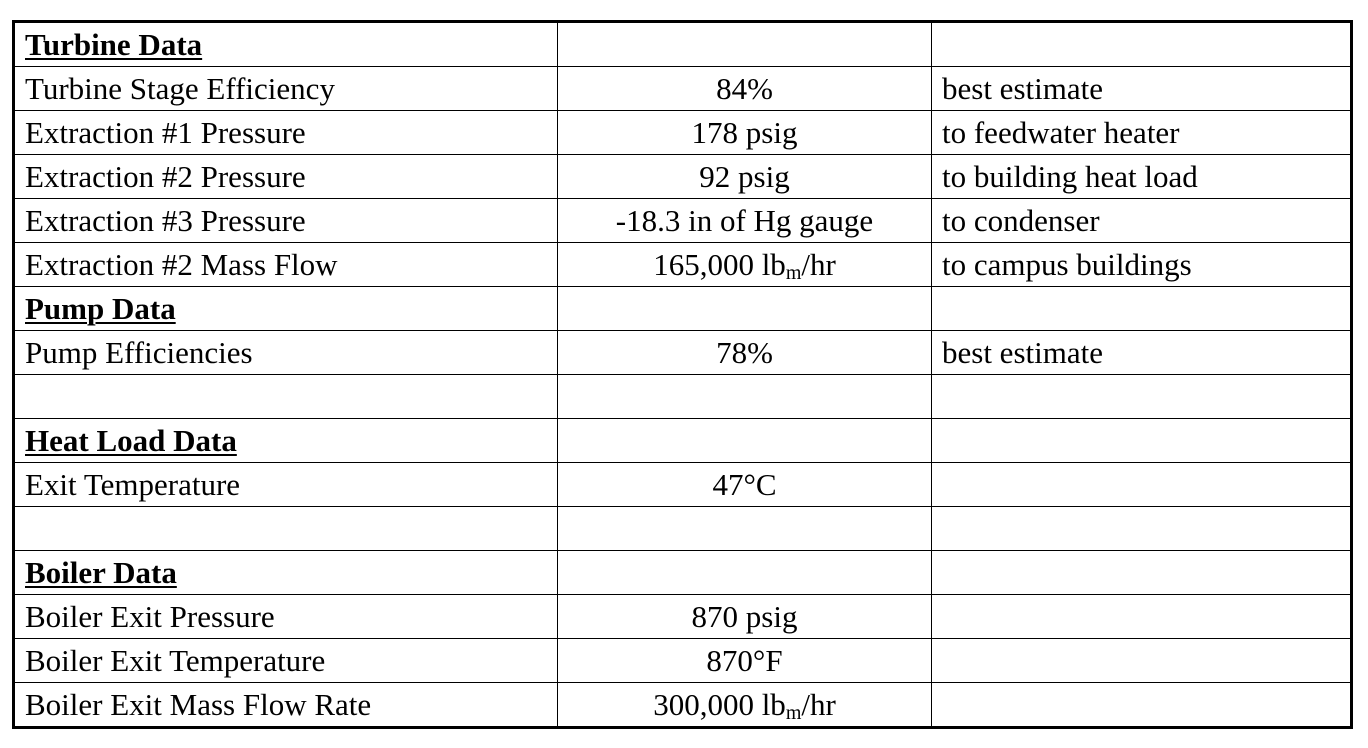 This screenshot has width=1368, height=748. What do you see at coordinates (285, 176) in the screenshot?
I see `row-label: Extraction #2 Pressure` at bounding box center [285, 176].